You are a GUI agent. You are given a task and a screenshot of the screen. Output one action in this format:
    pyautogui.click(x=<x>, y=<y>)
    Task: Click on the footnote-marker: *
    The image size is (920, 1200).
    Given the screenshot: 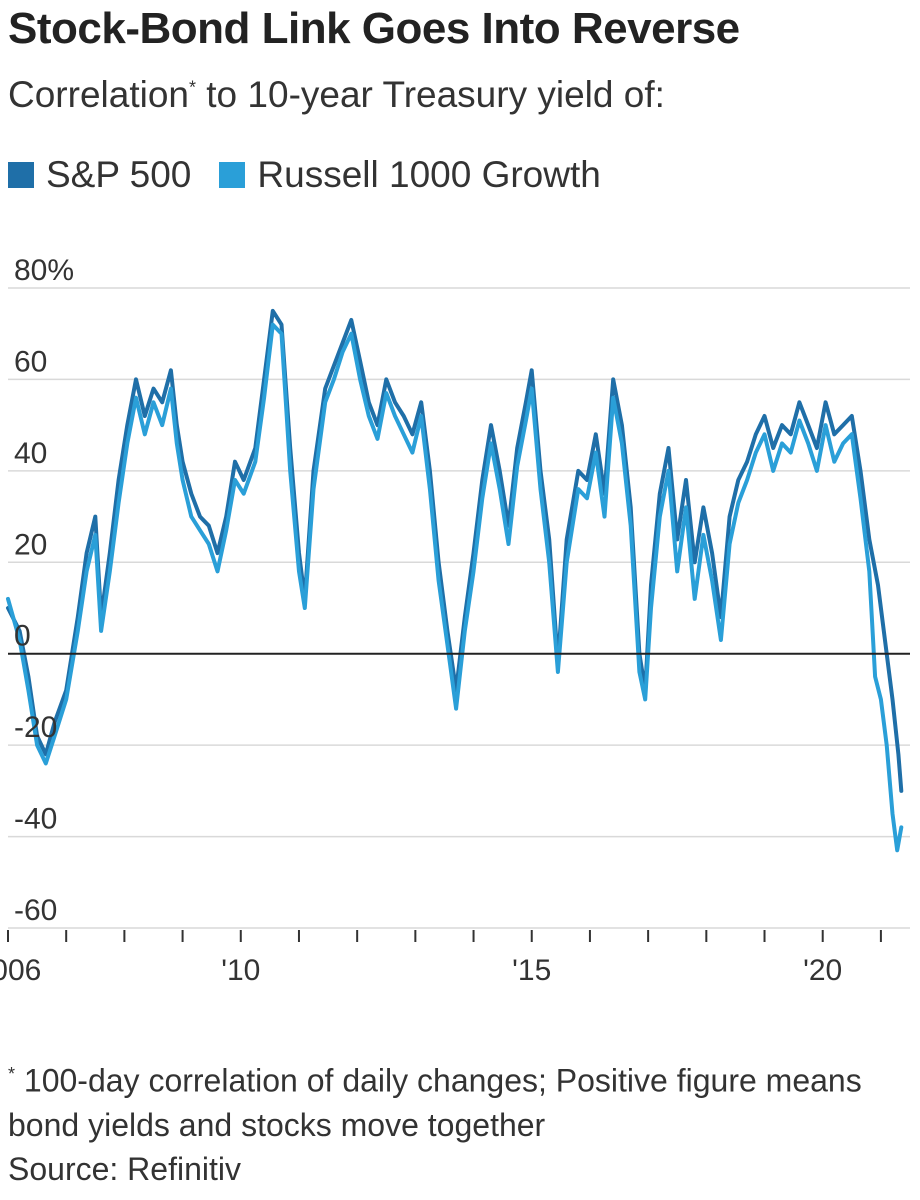 What is the action you would take?
    pyautogui.click(x=12, y=1074)
    